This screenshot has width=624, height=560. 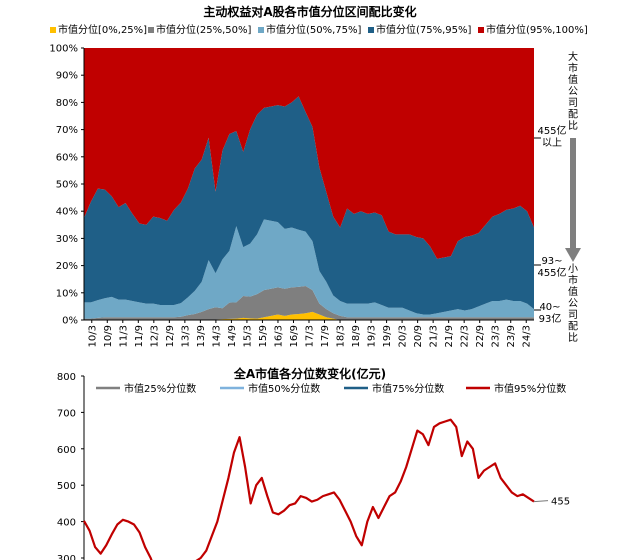 What do you see at coordinates (67, 185) in the screenshot?
I see `y-tick-label: 50%` at bounding box center [67, 185].